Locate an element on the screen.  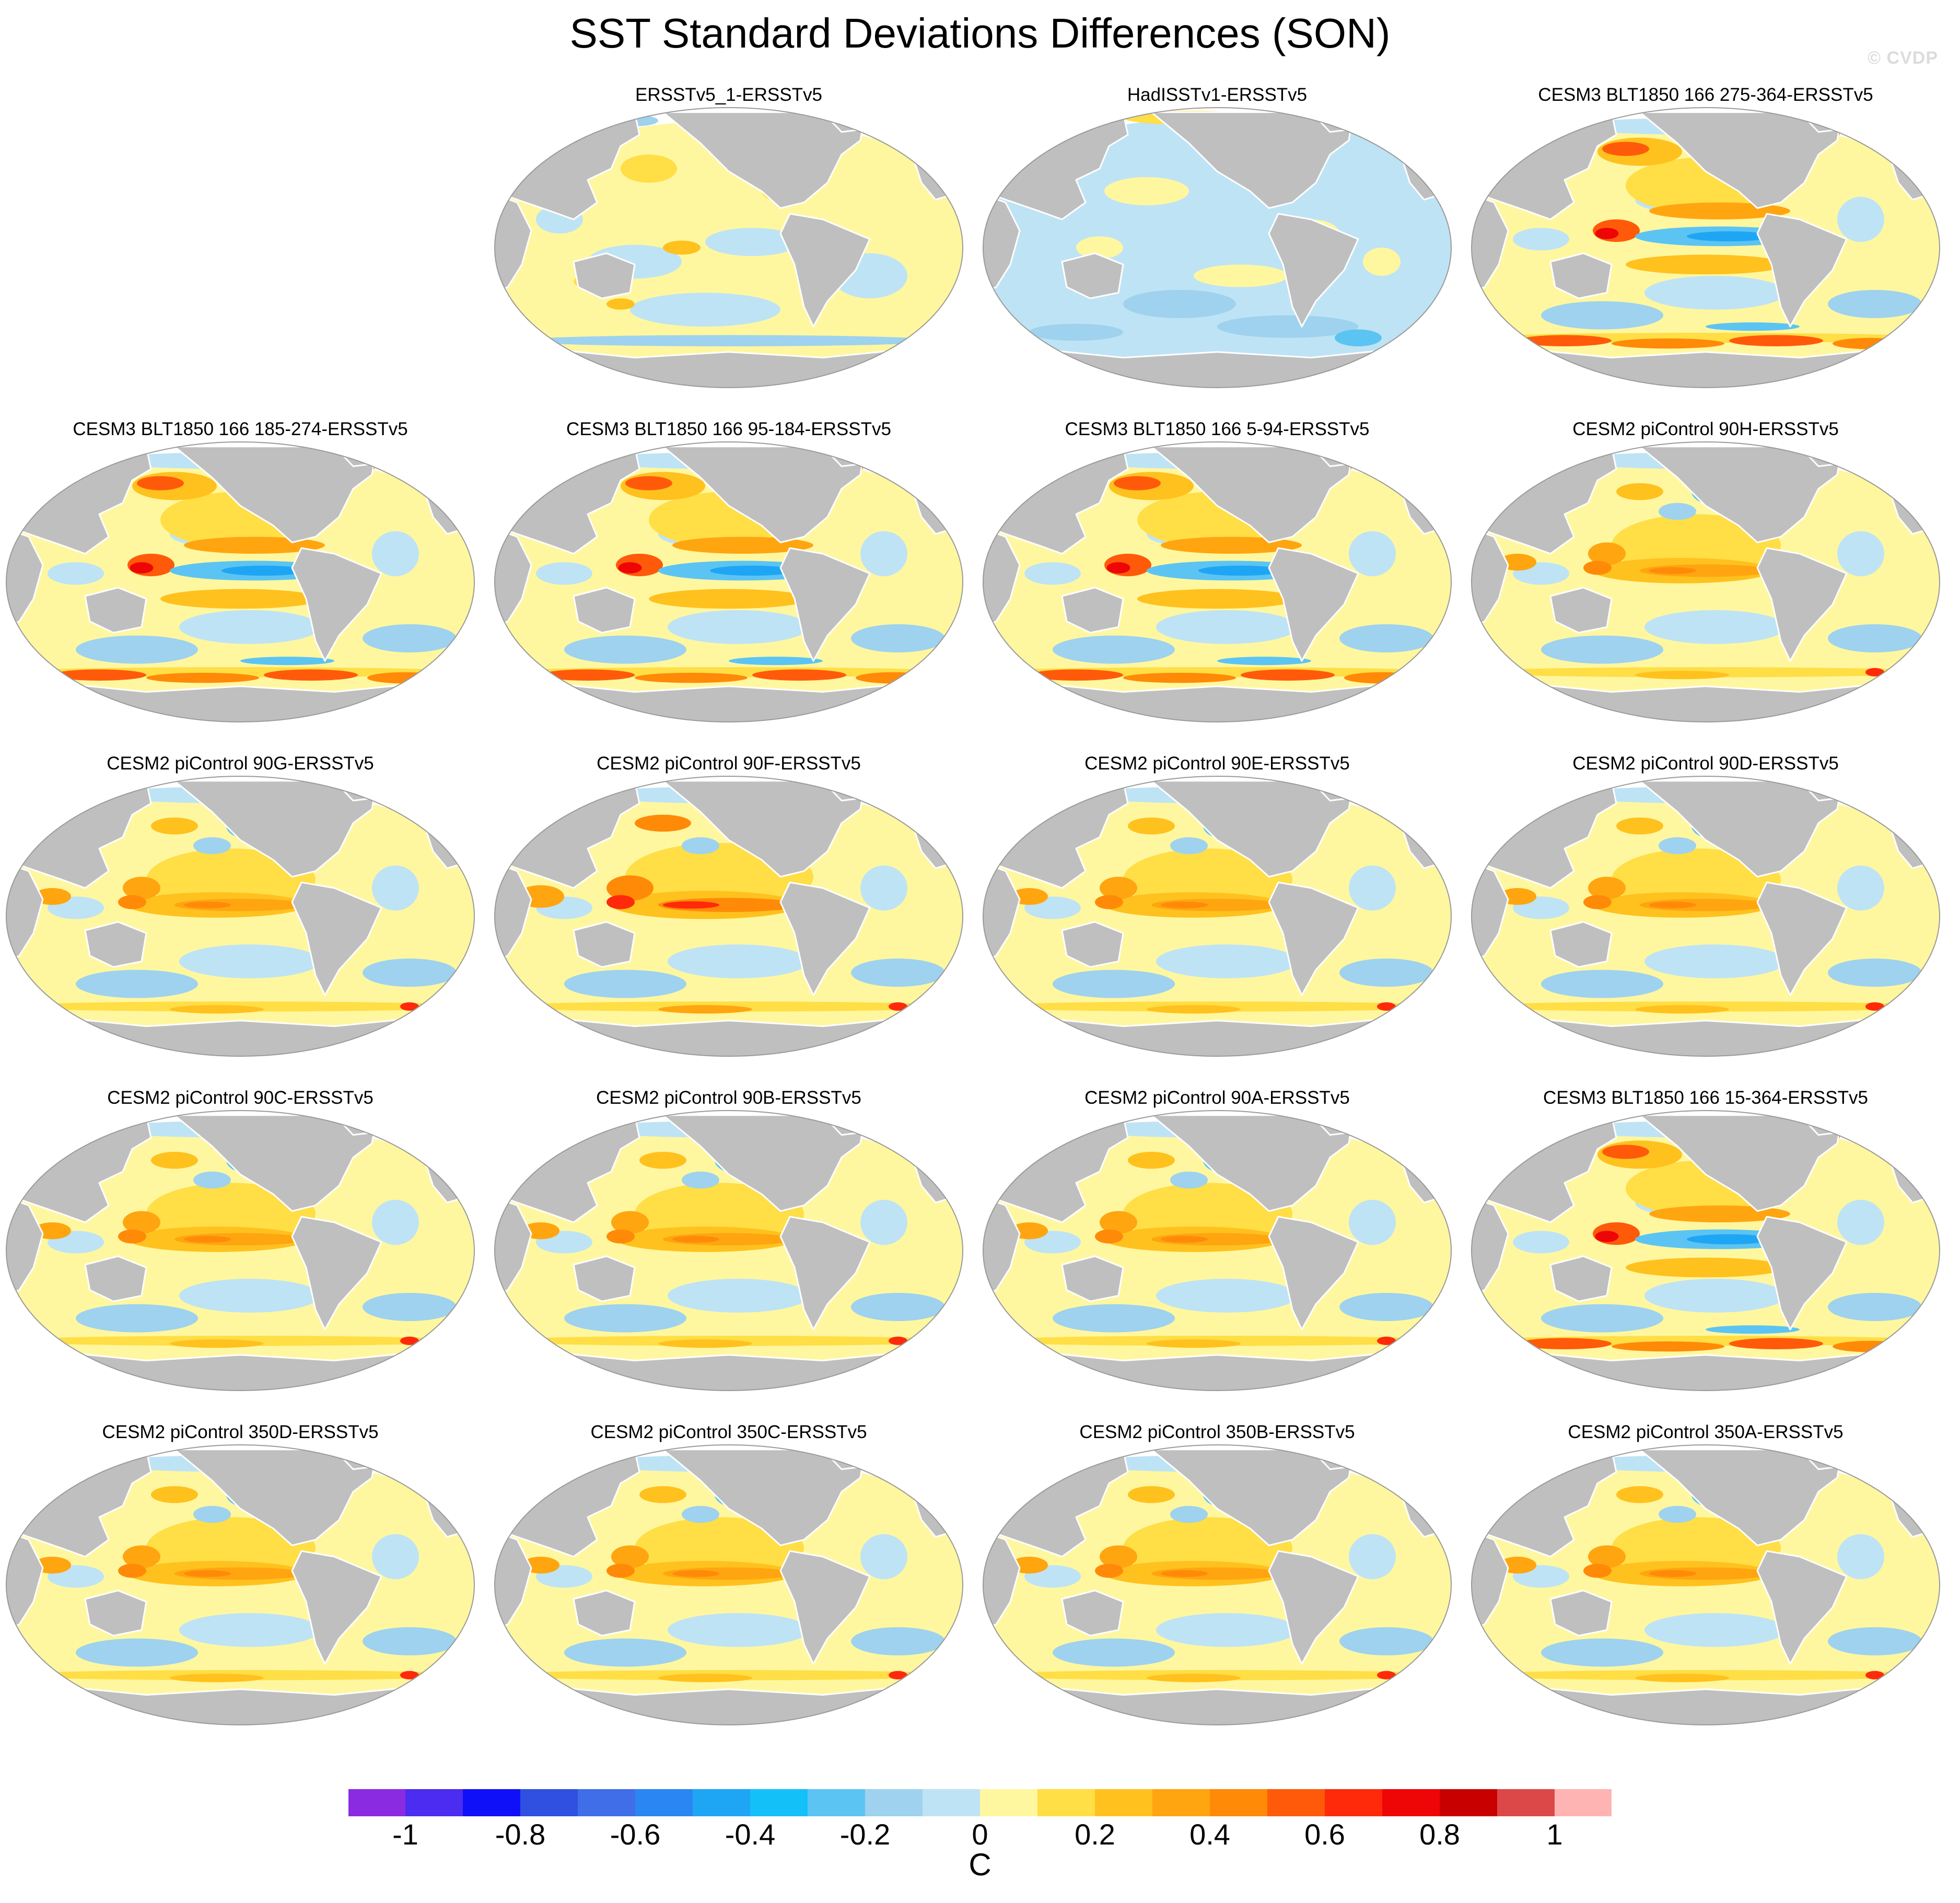
colorbar-tick-label: 0.6 is located at coordinates (1324, 1832).